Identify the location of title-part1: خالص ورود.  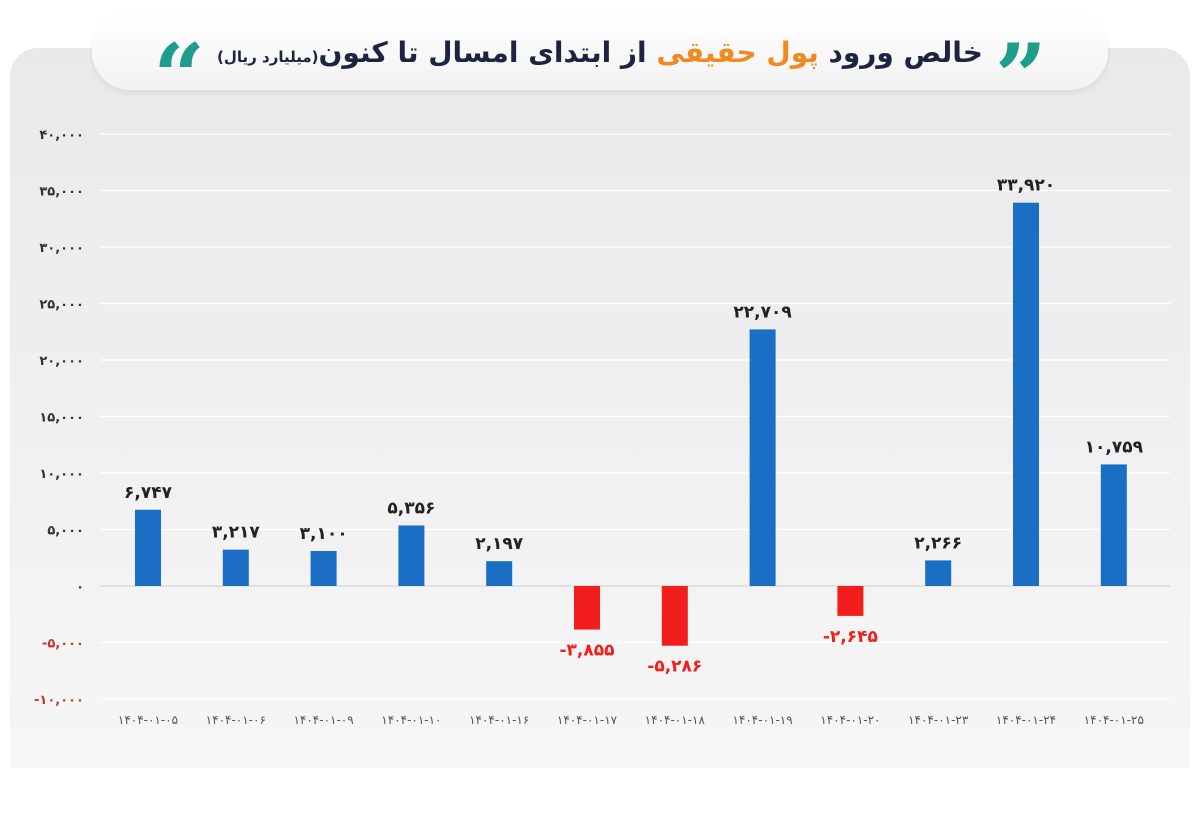
(905, 52).